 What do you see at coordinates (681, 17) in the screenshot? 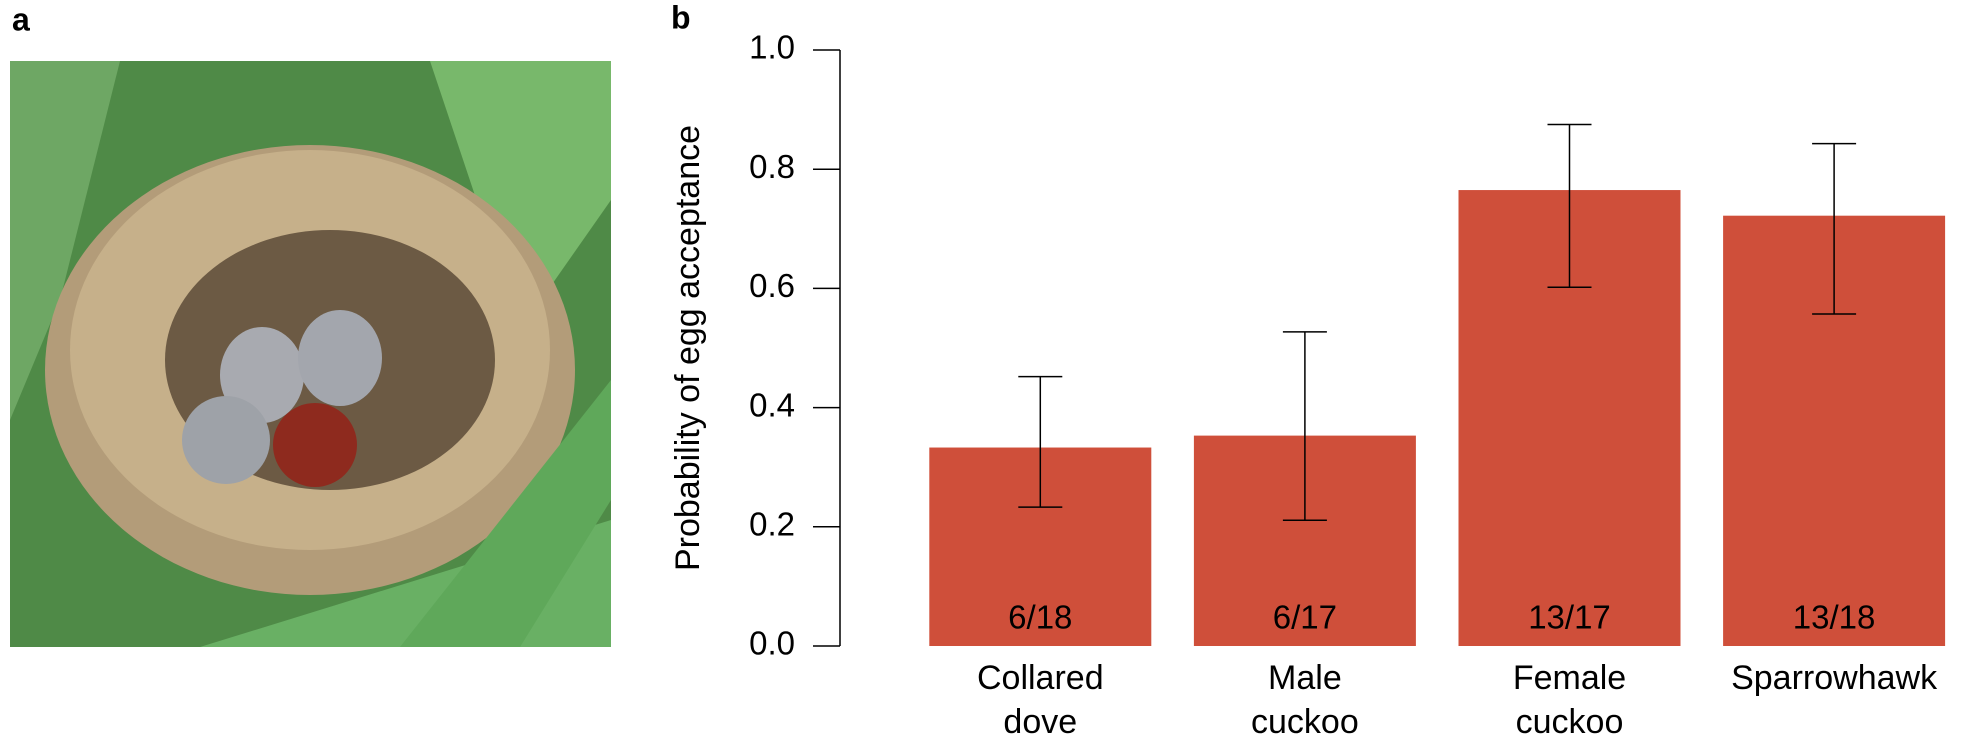
I see `panel-label: b` at bounding box center [681, 17].